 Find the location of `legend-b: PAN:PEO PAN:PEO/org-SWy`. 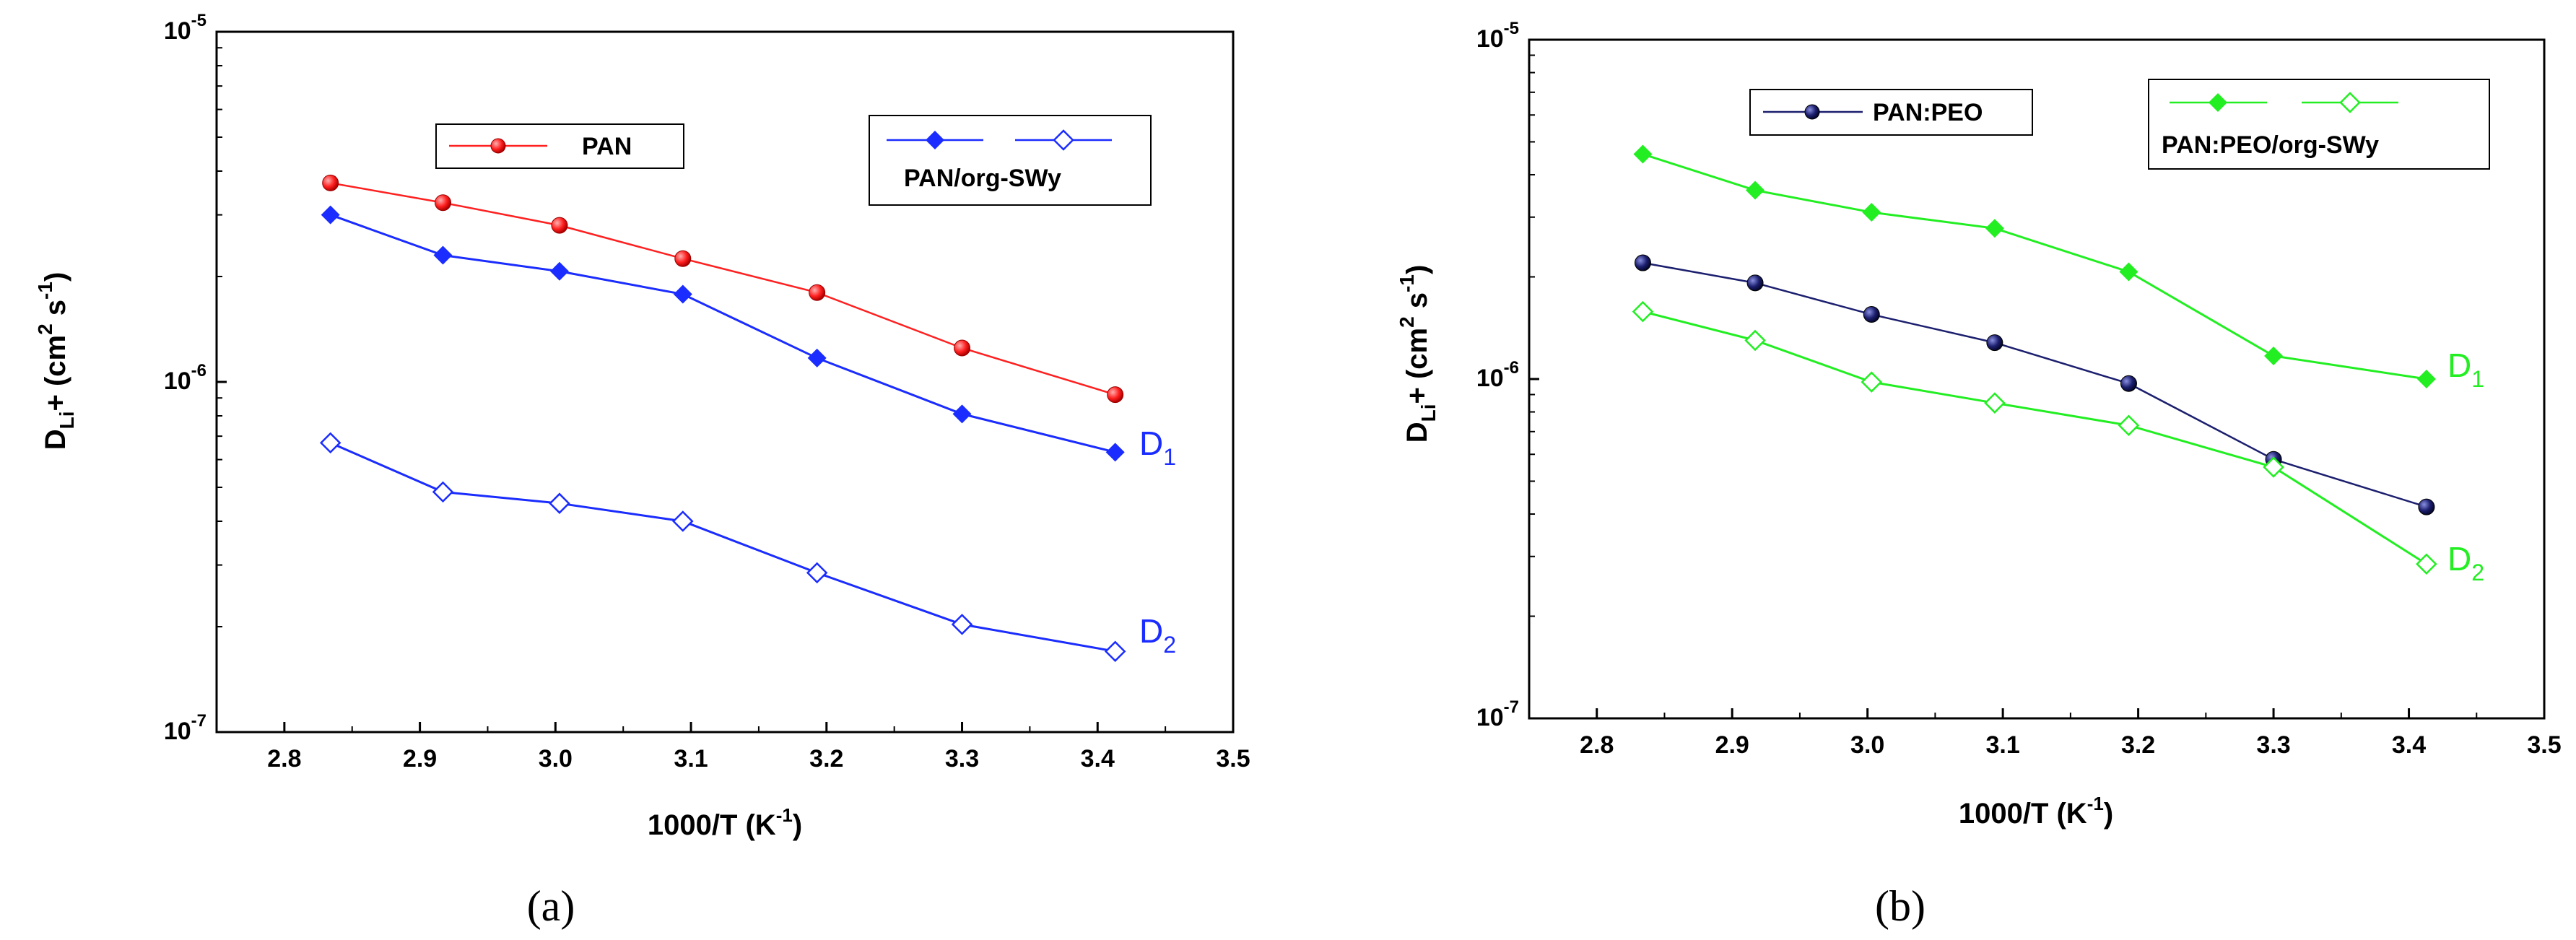

legend-b: PAN:PEO PAN:PEO/org-SWy is located at coordinates (2119, 124).